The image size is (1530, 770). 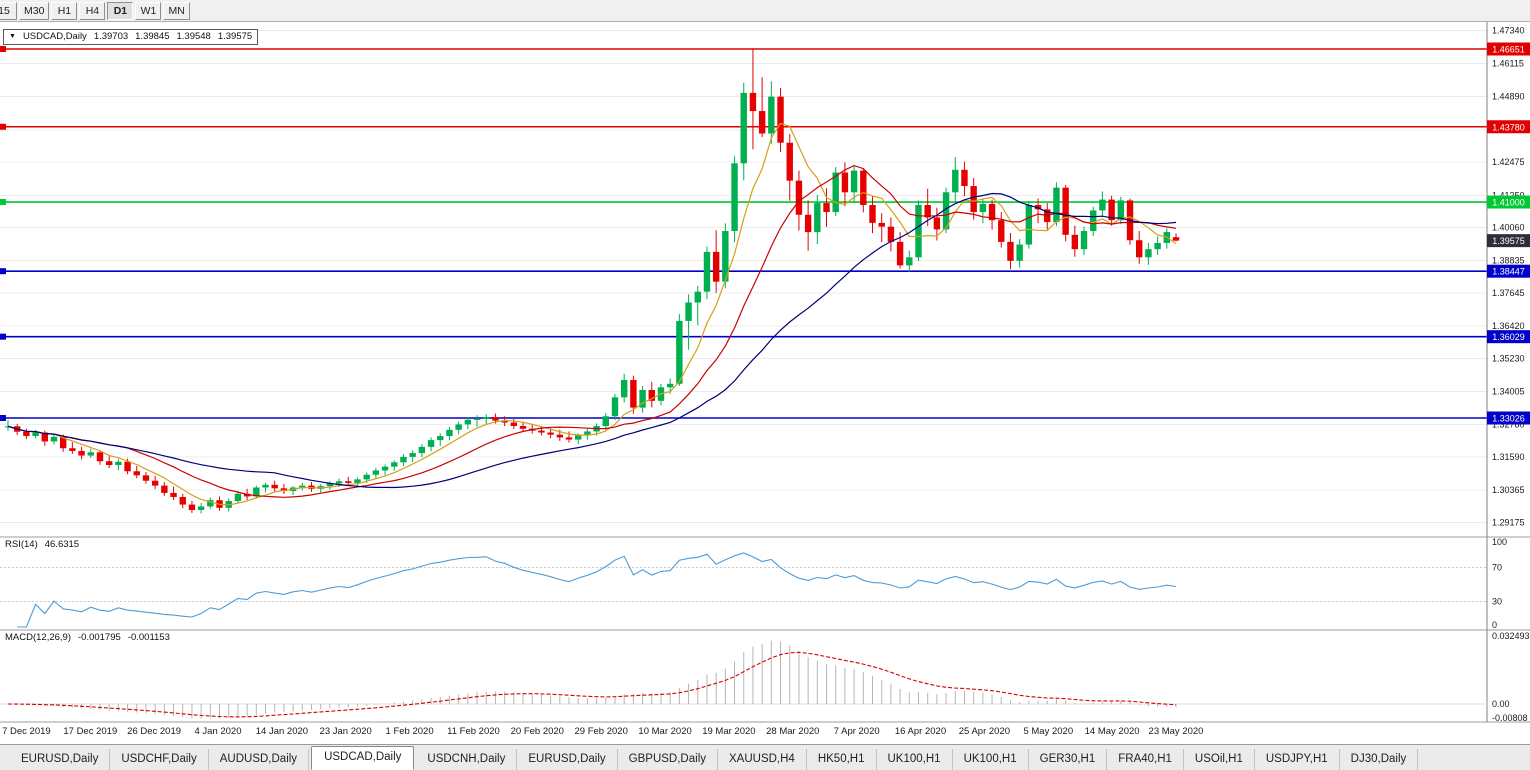 What do you see at coordinates (62, 544) in the screenshot?
I see `rsi-value: 46.6315` at bounding box center [62, 544].